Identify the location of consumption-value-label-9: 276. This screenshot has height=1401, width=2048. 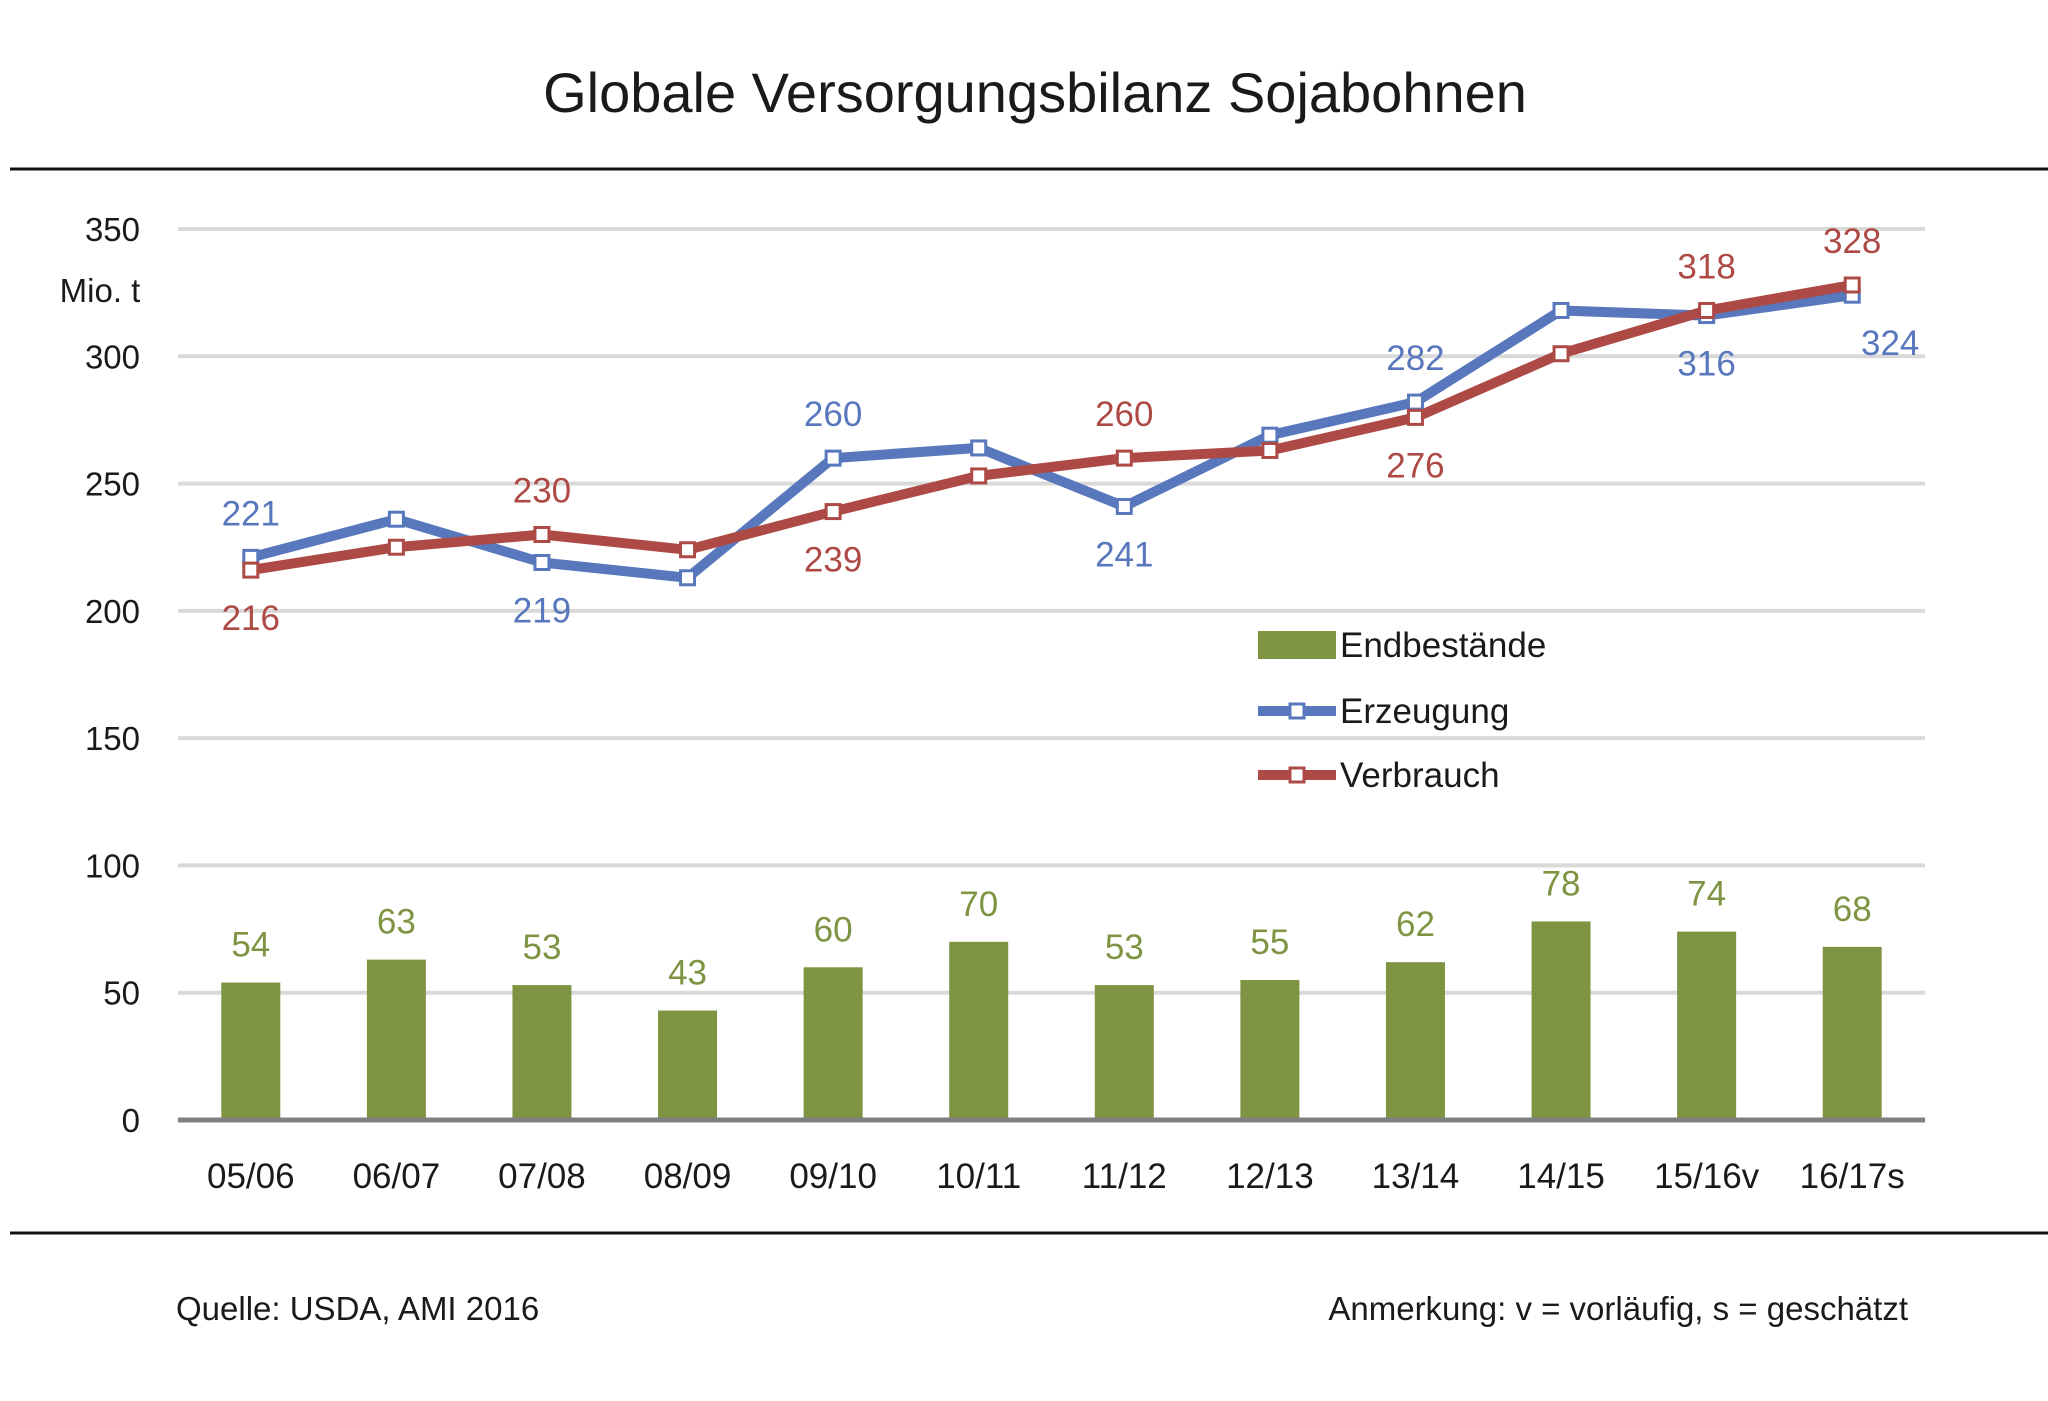
(1415, 465).